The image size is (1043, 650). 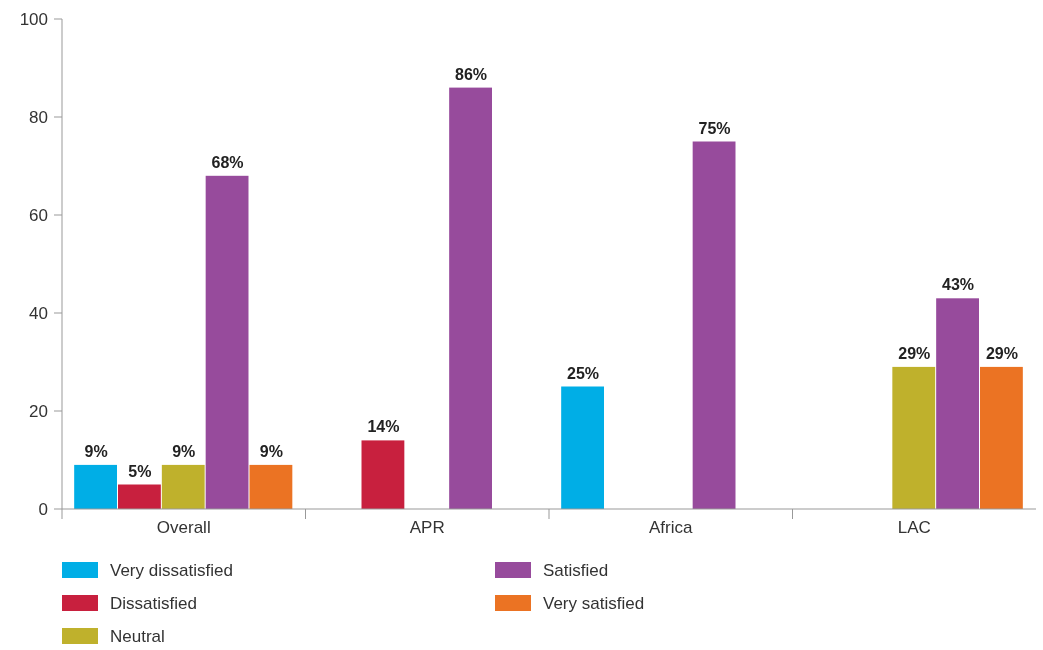 I want to click on legend-label: Very dissatisfied, so click(x=171, y=570).